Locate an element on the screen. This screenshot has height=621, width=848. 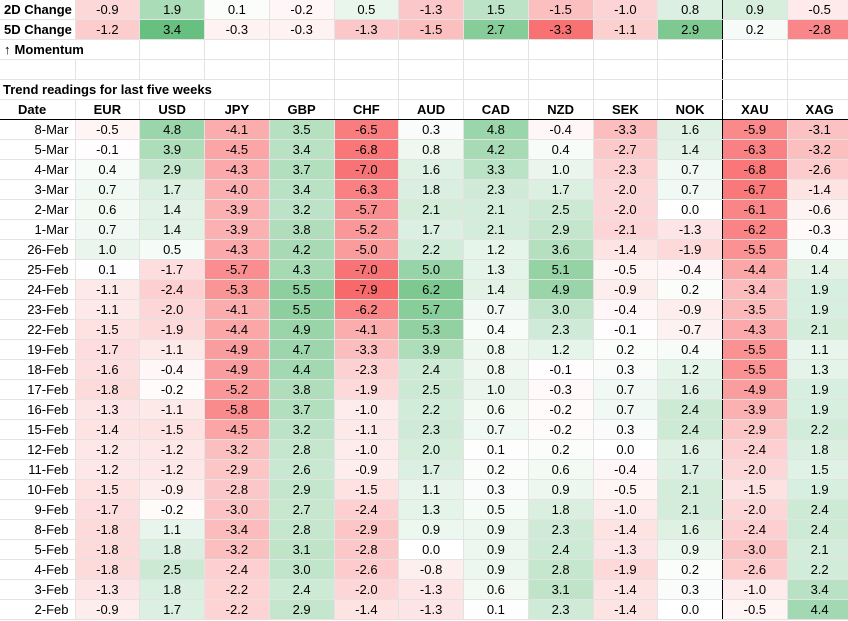
summary-cell: -3.3 is located at coordinates (561, 29).